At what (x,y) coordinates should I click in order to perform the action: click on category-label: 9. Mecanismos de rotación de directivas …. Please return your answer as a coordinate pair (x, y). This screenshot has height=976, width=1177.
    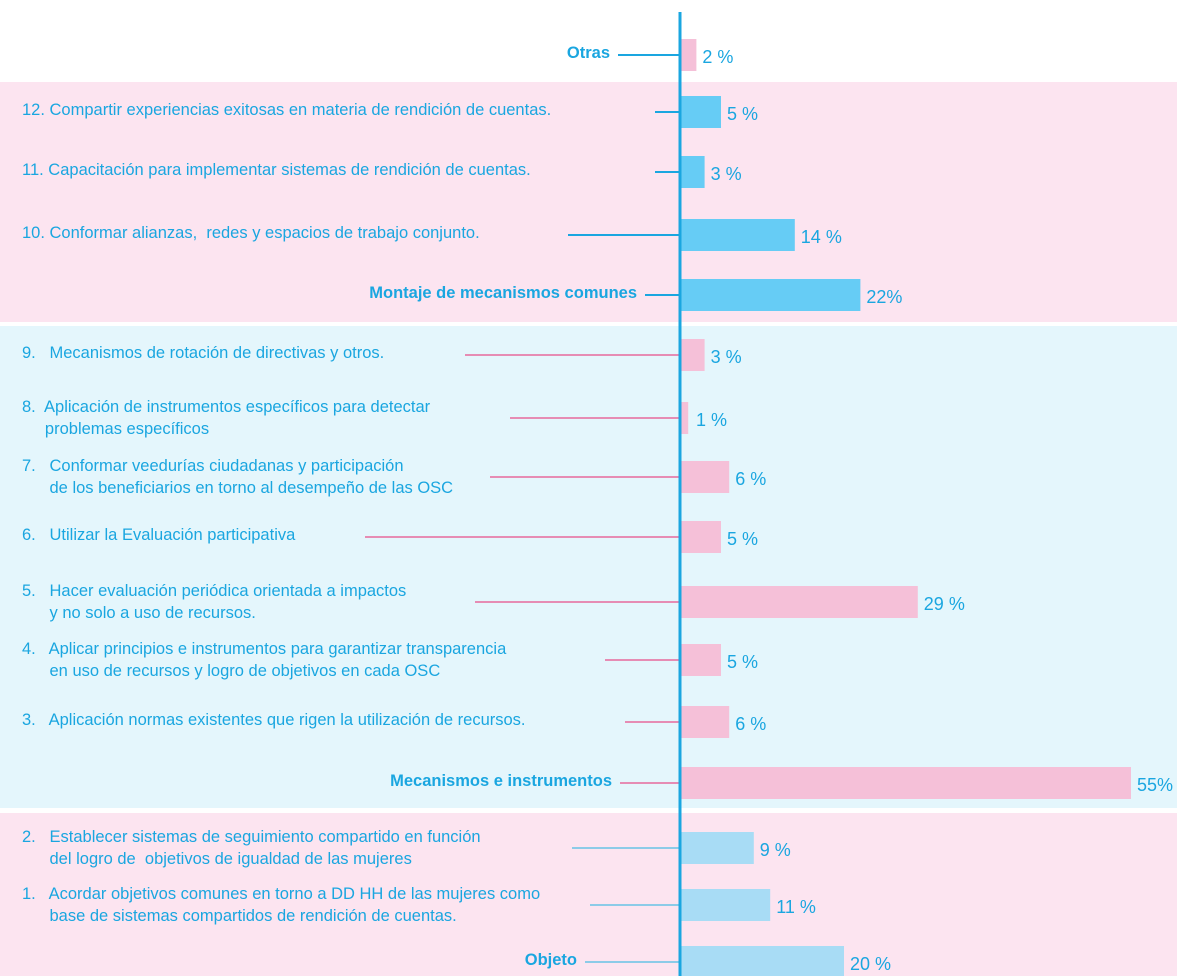
    Looking at the image, I should click on (203, 353).